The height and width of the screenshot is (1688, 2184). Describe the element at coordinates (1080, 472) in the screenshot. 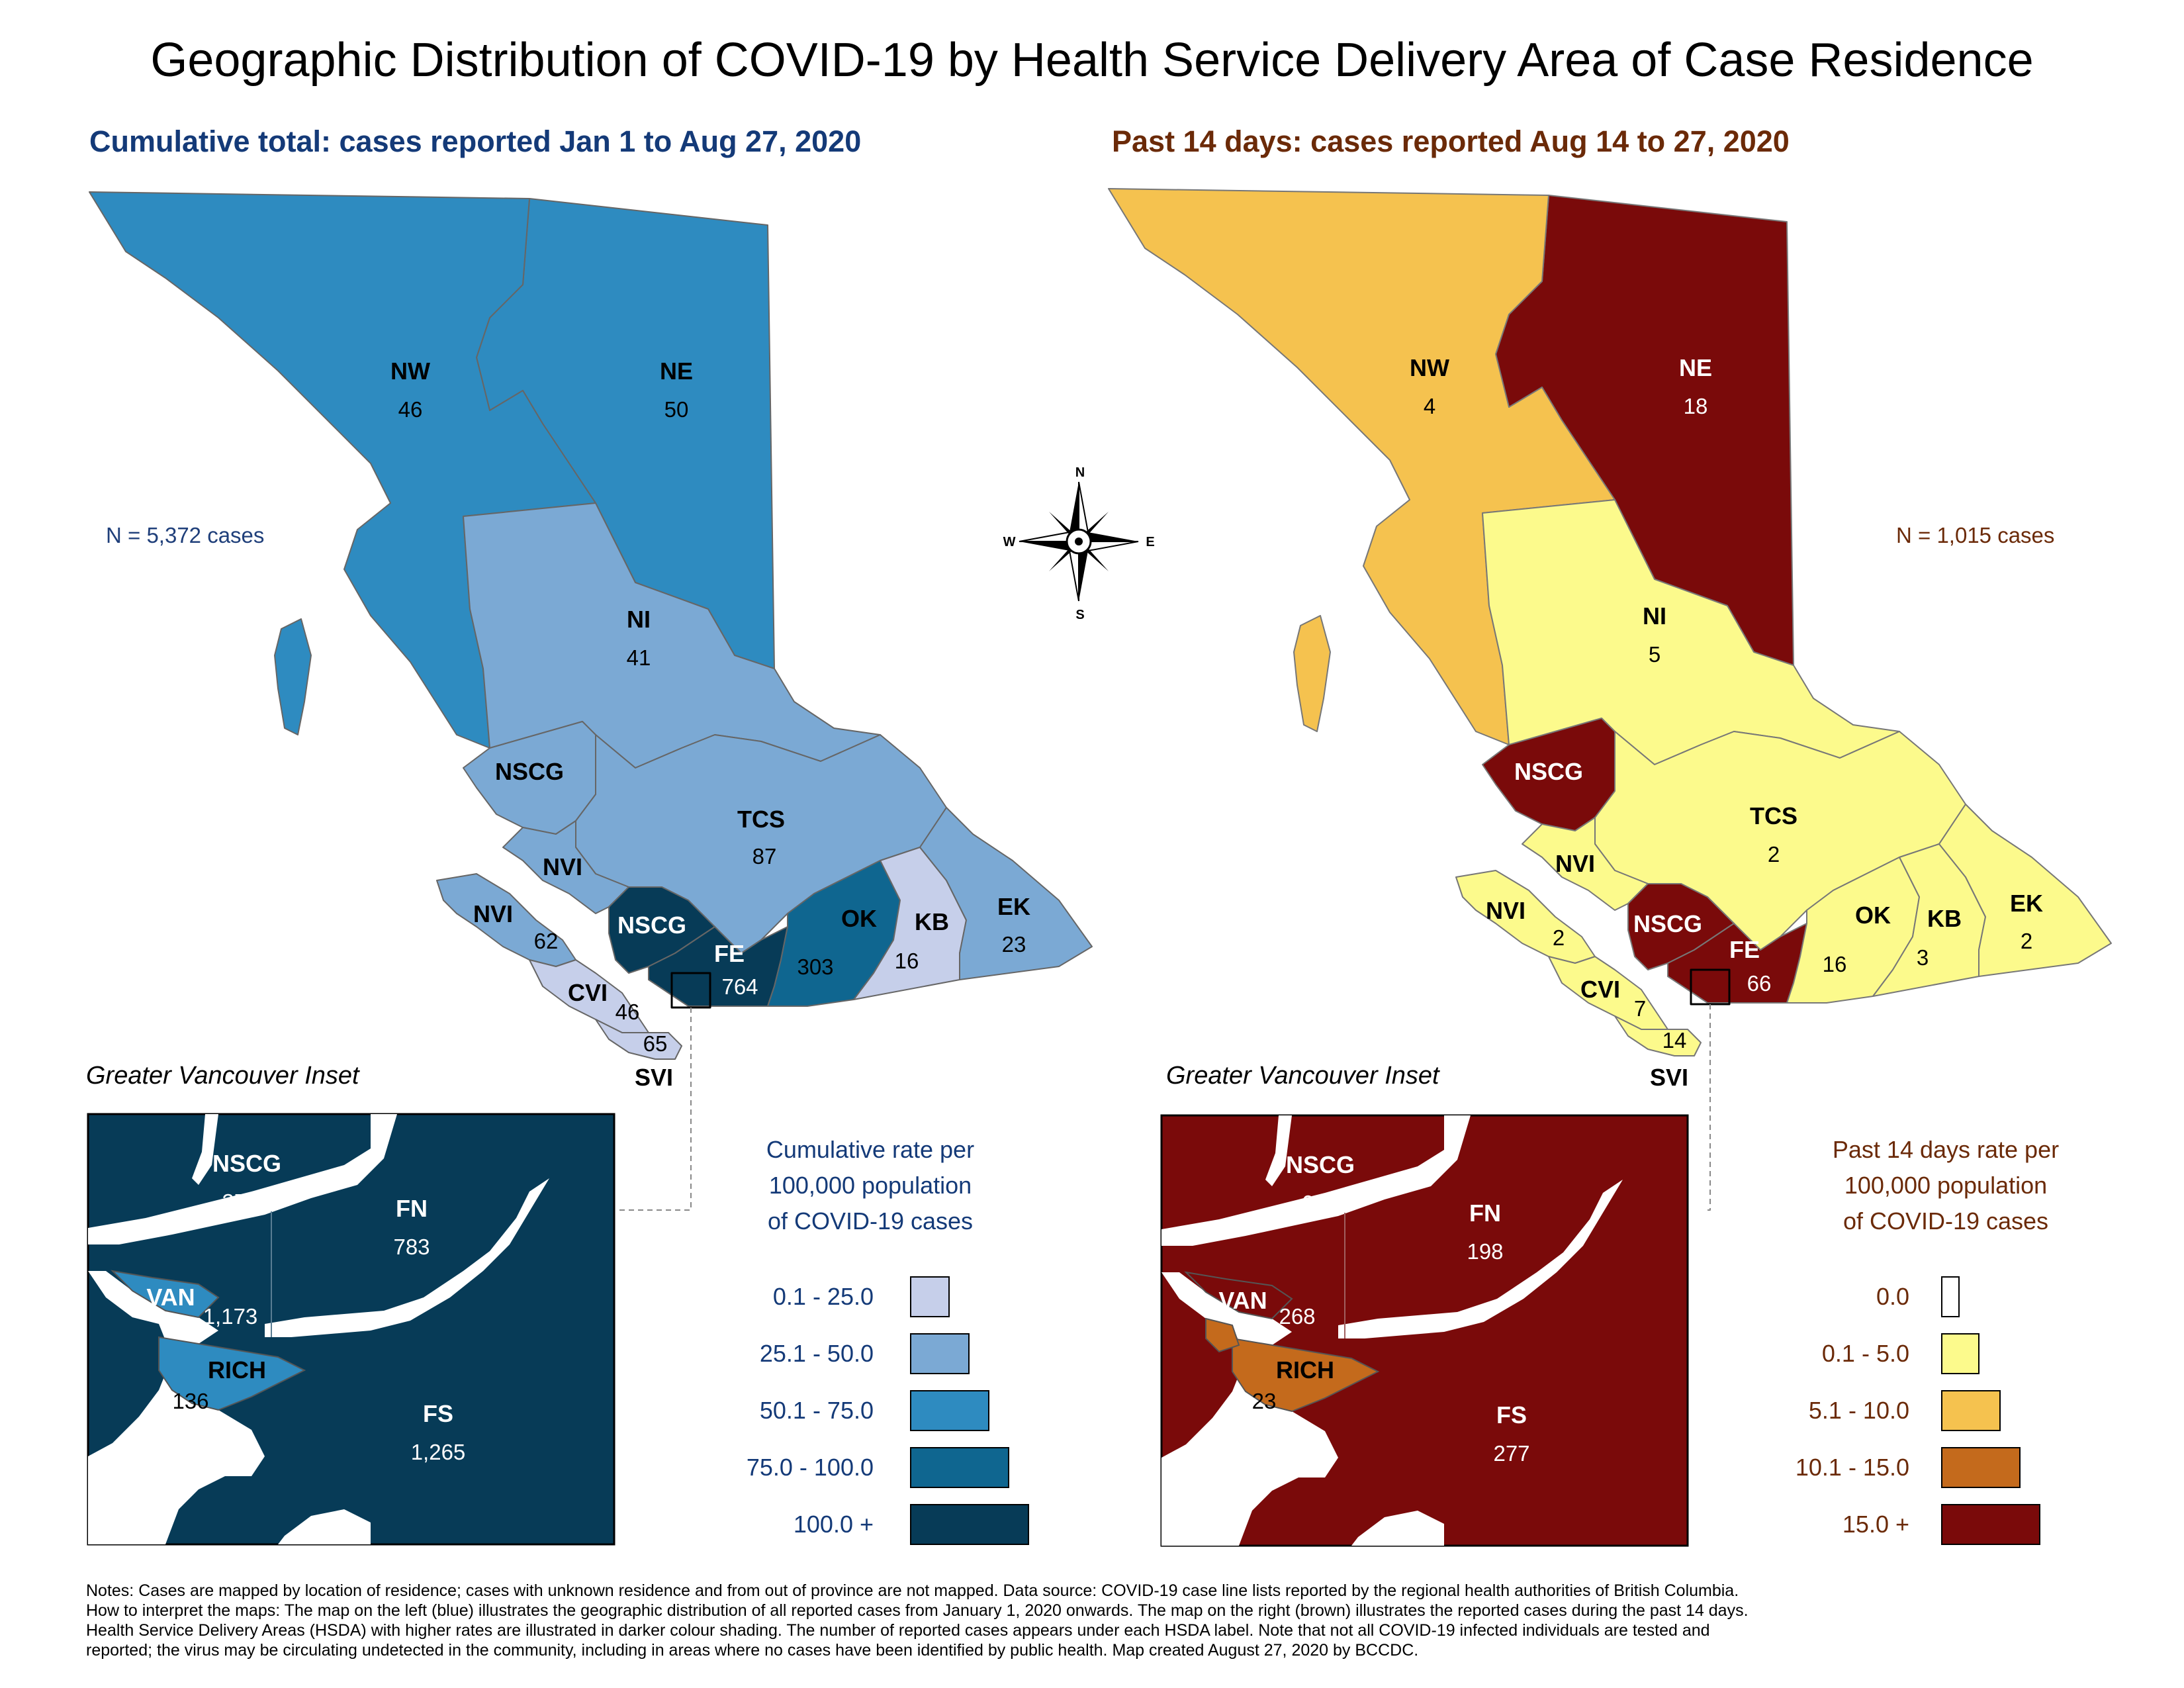

I see `compass-n-label: N` at that location.